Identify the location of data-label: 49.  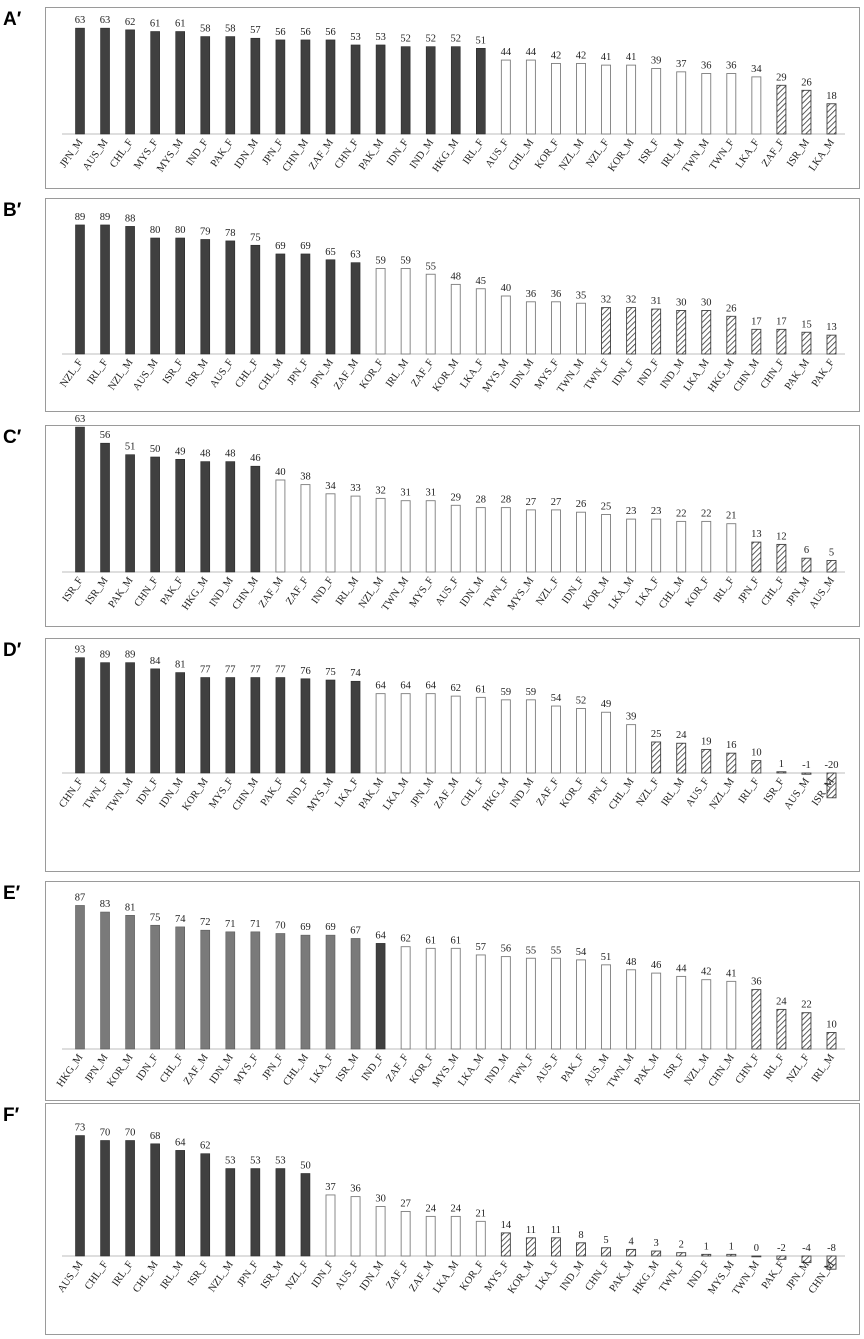
(606, 704).